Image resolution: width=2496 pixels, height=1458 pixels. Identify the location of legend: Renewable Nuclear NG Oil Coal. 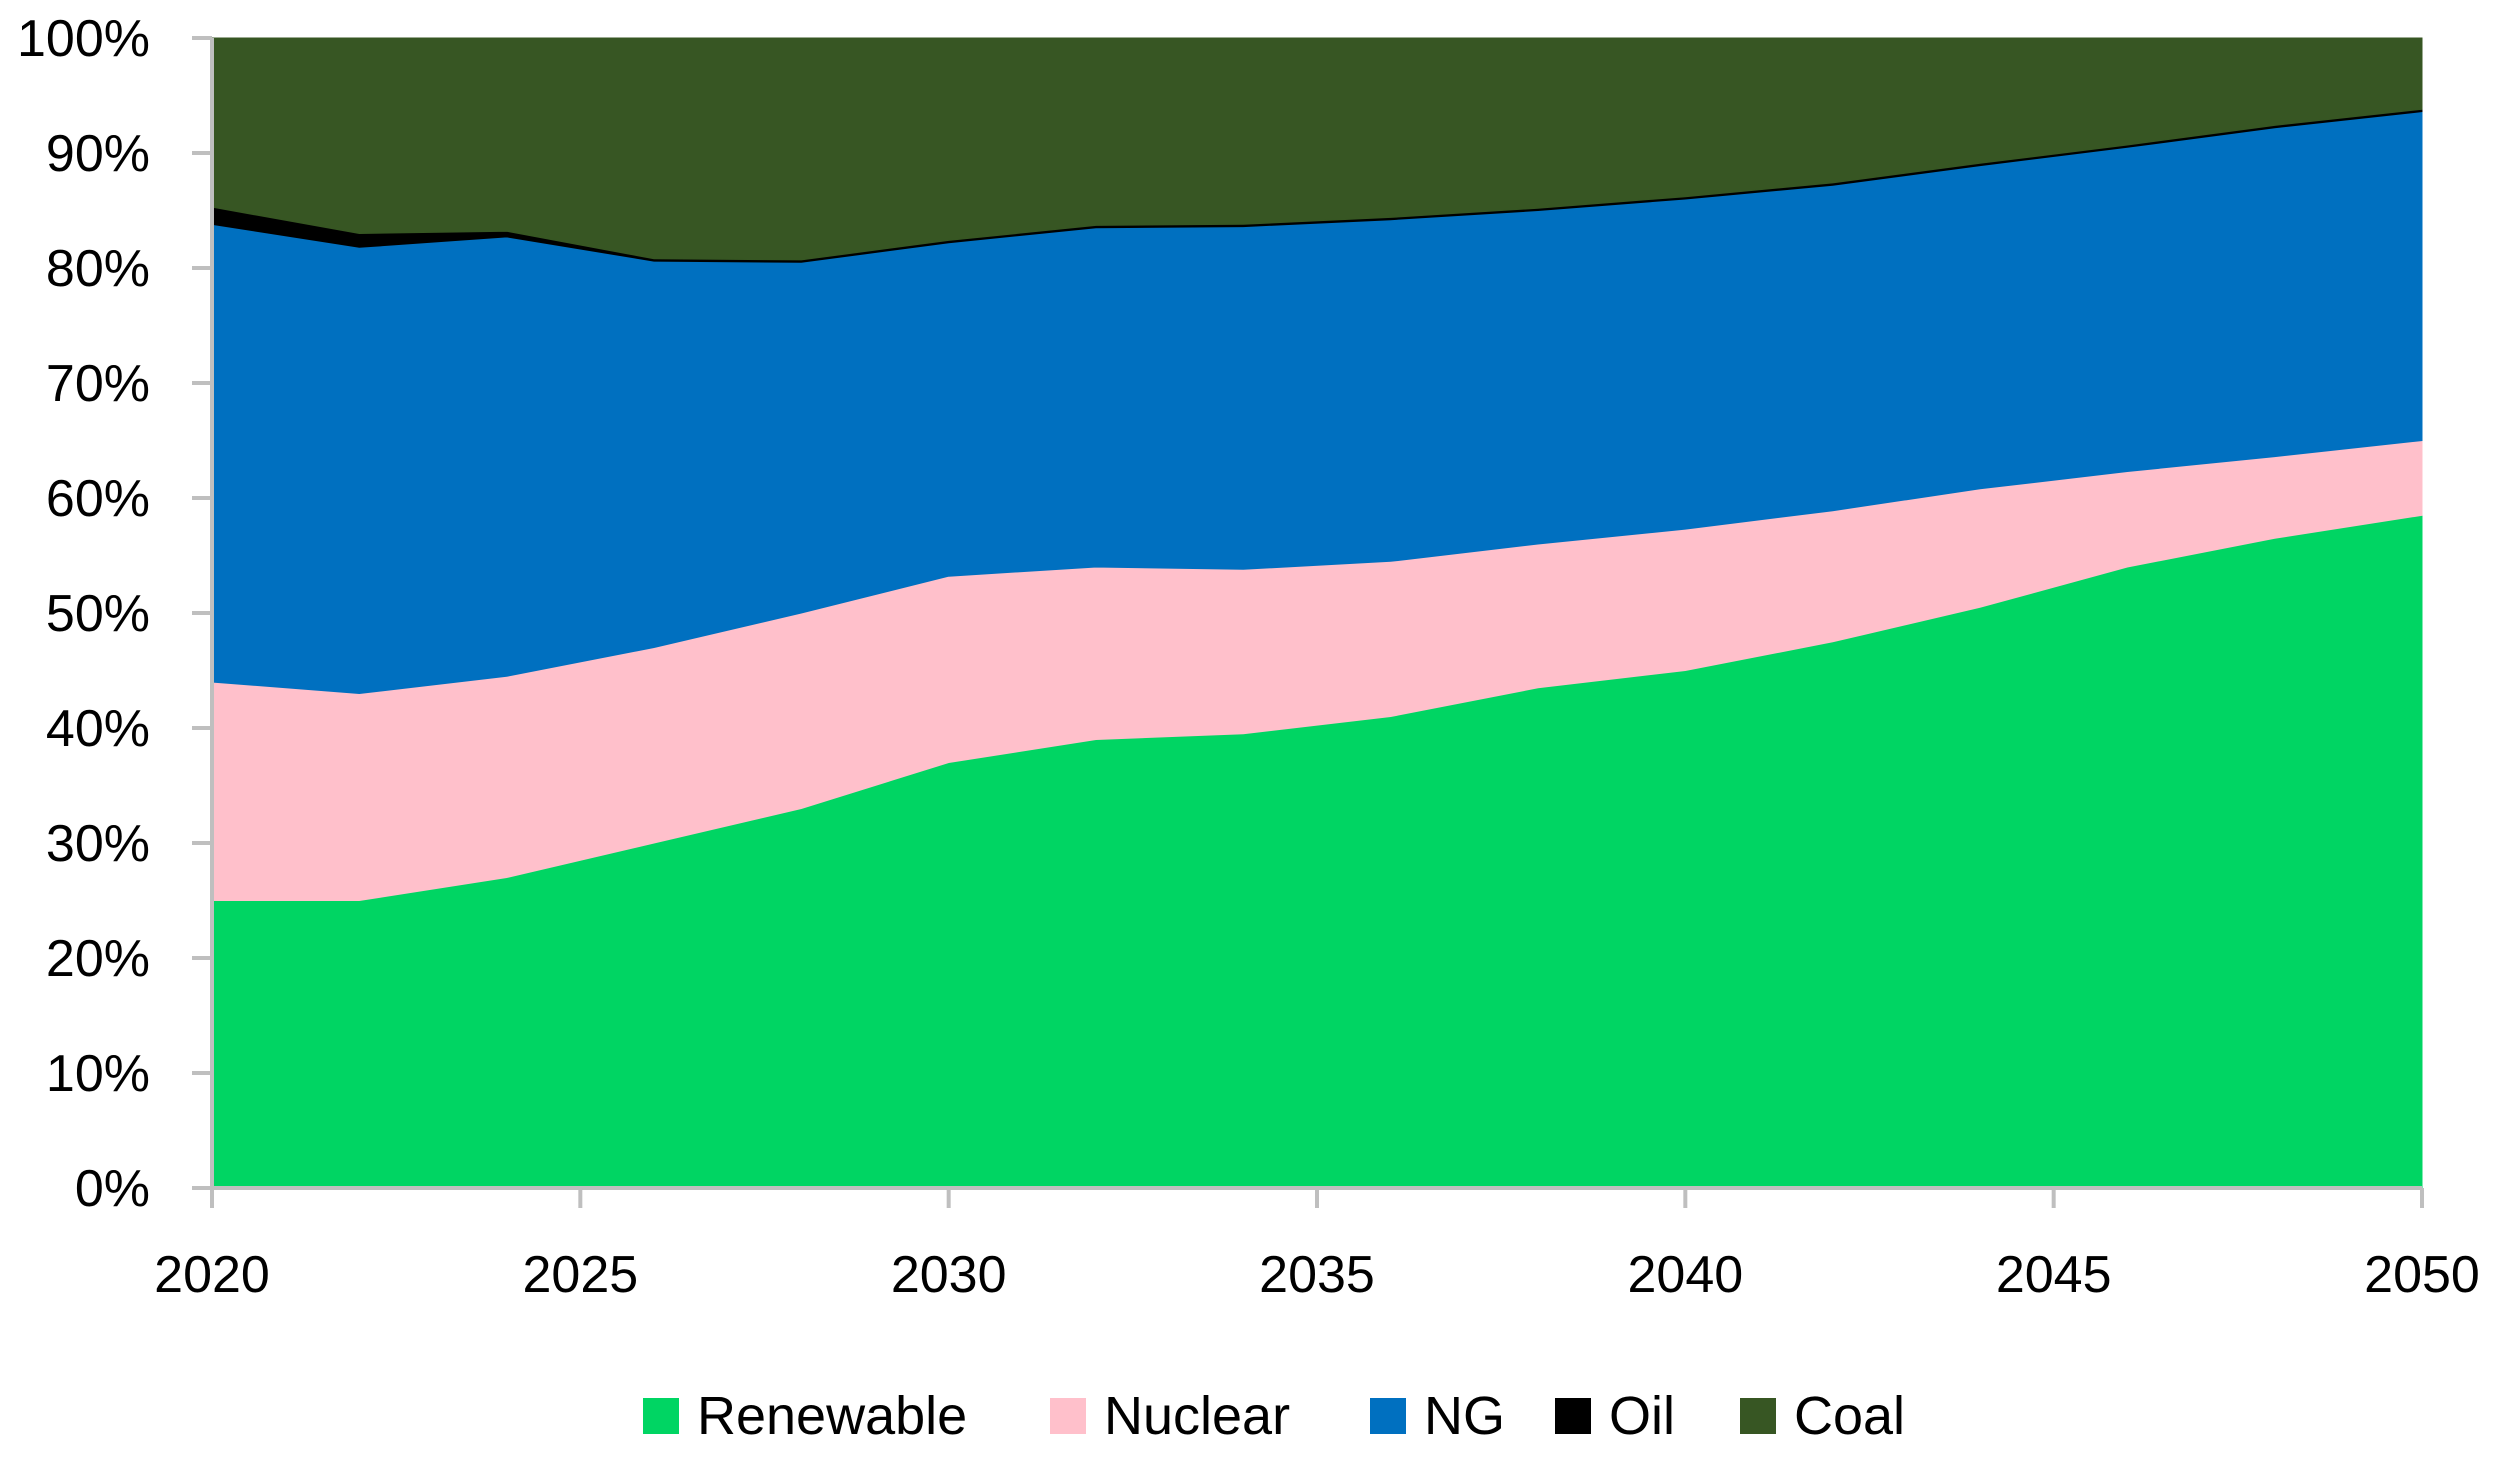
(1274, 1416).